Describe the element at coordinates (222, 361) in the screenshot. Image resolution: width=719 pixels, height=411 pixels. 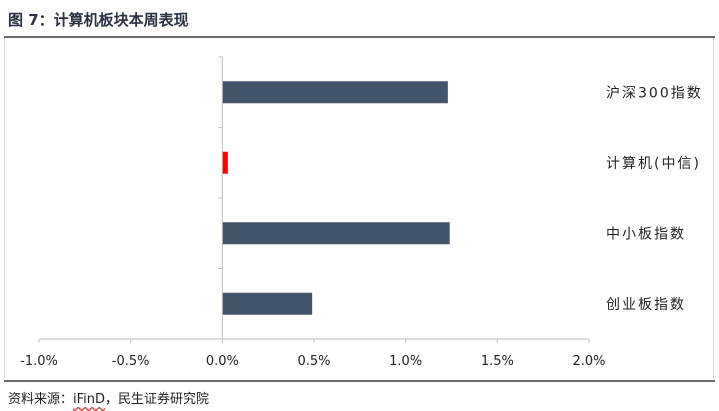
I see `value-tick-label-3: 0.0%` at that location.